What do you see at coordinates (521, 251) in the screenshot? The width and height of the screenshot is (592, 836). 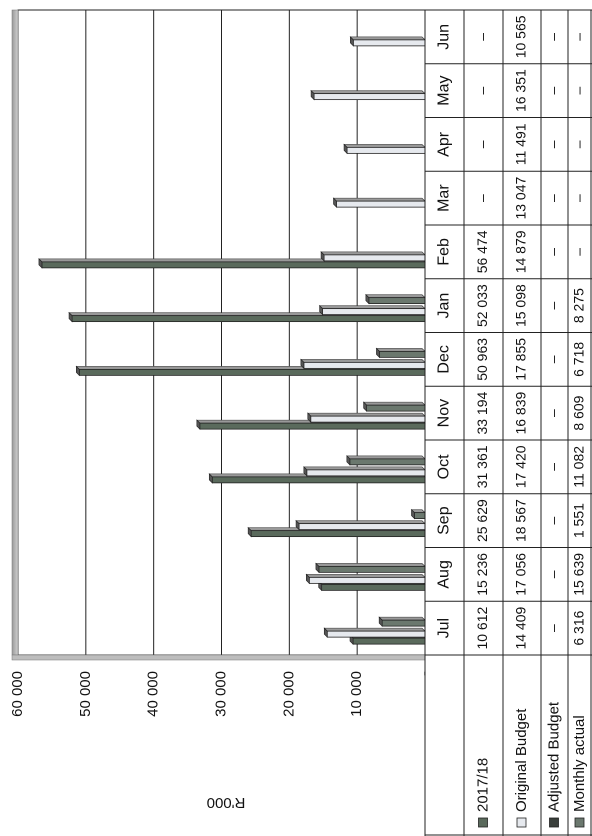 I see `data-table-cell: 14 879` at bounding box center [521, 251].